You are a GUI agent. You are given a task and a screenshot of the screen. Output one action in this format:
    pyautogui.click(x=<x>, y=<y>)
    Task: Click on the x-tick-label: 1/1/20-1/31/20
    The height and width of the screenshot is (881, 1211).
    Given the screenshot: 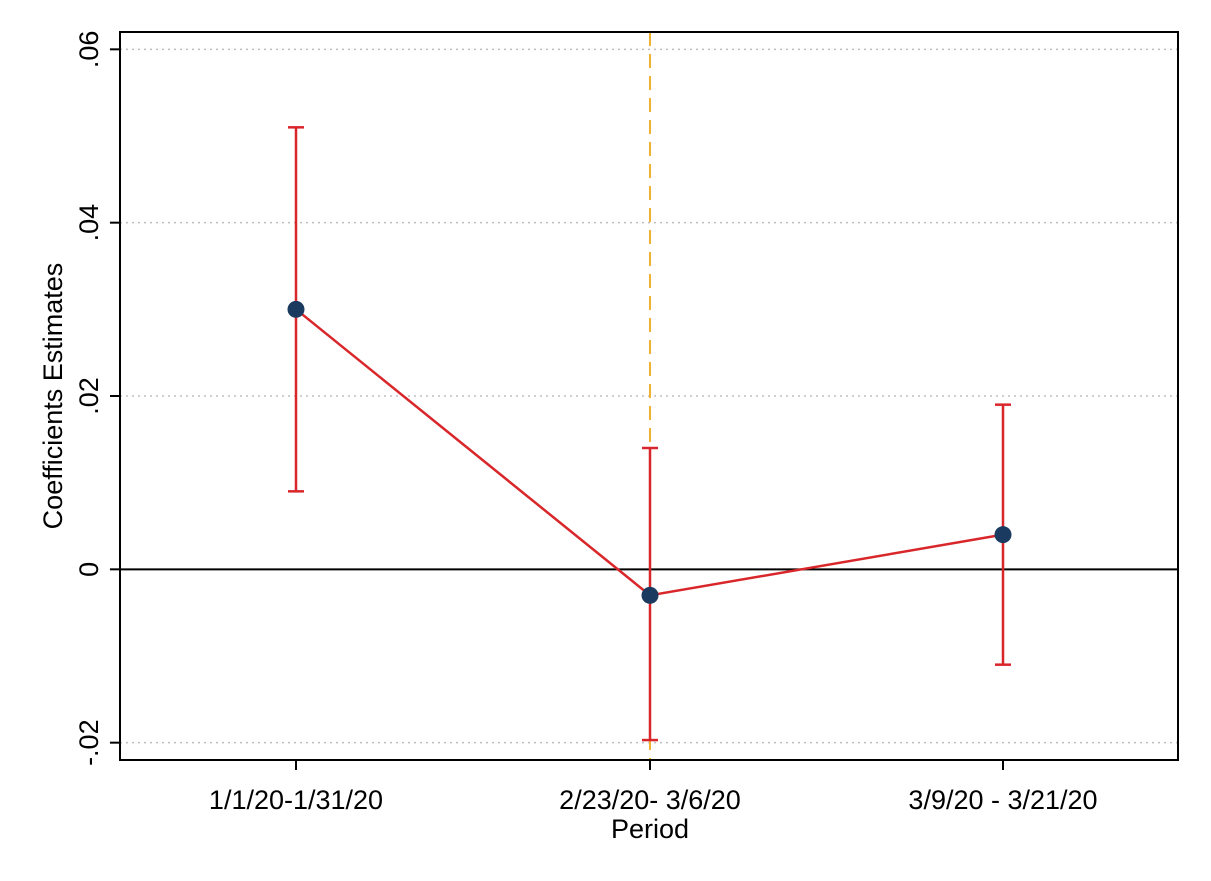 What is the action you would take?
    pyautogui.click(x=296, y=800)
    